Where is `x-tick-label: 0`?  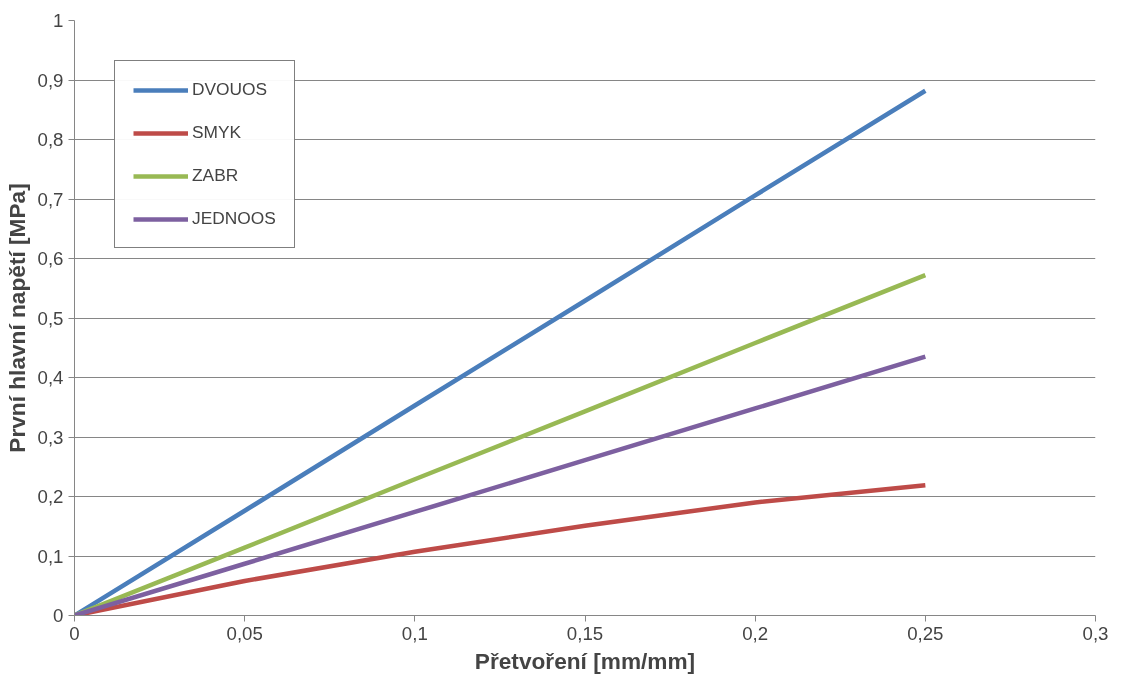 x-tick-label: 0 is located at coordinates (74, 633).